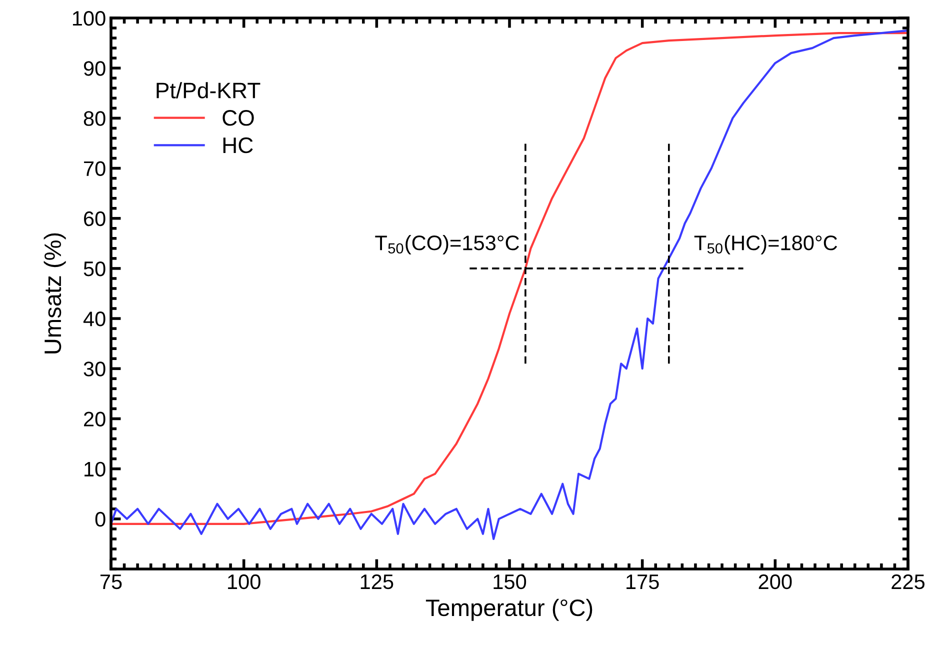 Image resolution: width=935 pixels, height=660 pixels. Describe the element at coordinates (377, 582) in the screenshot. I see `x-tick-label: 125` at that location.